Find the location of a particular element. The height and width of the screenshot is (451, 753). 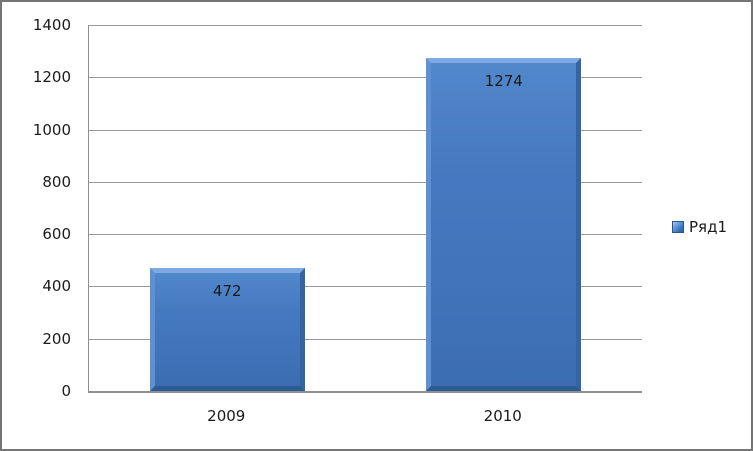

x-category-label-2010: 2010 is located at coordinates (502, 416).